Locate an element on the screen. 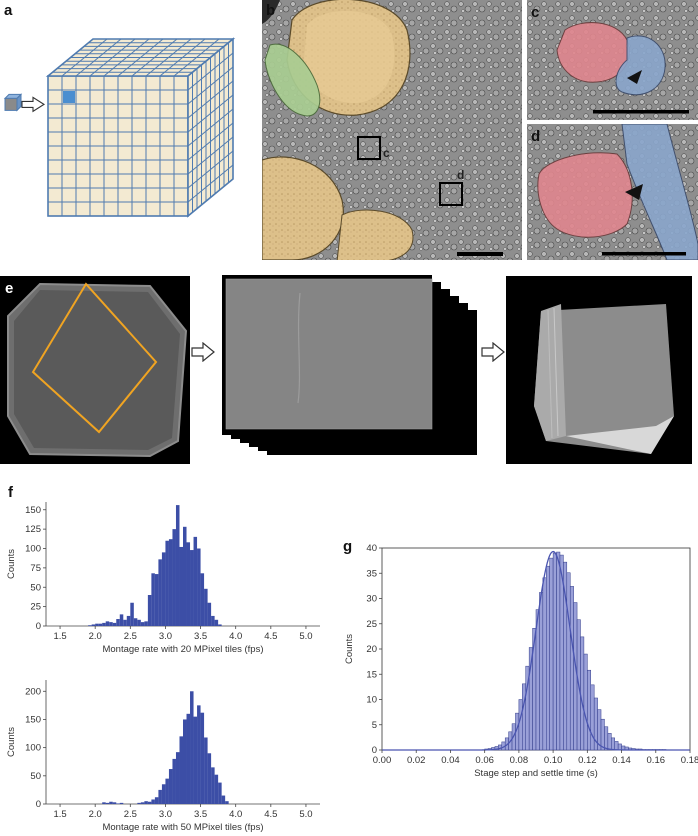 The image size is (698, 836). y-tick-label: 5 is located at coordinates (374, 725).